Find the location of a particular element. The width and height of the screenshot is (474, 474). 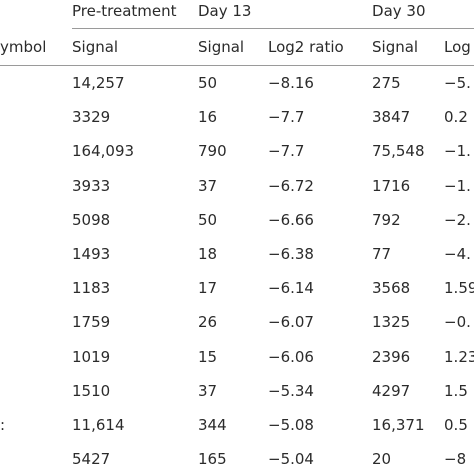

column-header-day13-ratio: Log2 ratio is located at coordinates (320, 47).